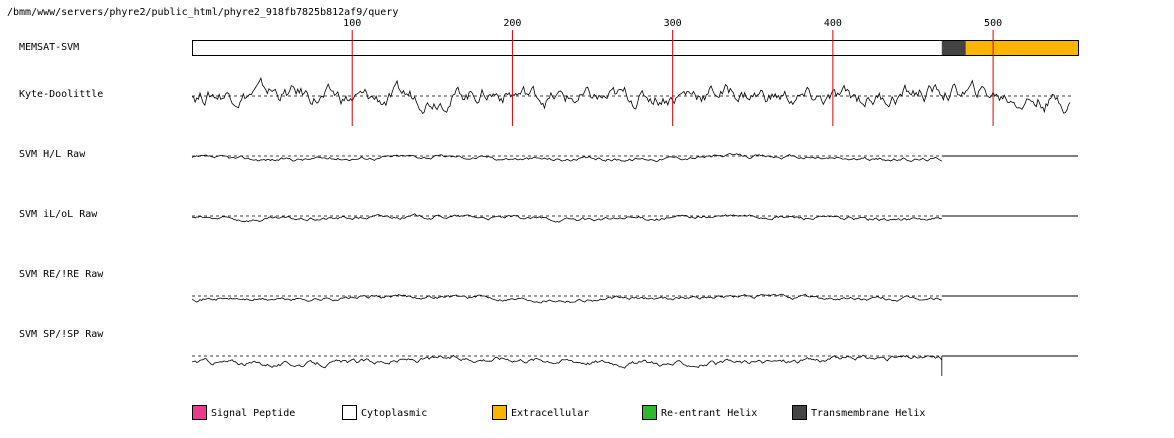 Image resolution: width=1174 pixels, height=438 pixels. Describe the element at coordinates (550, 413) in the screenshot. I see `legend-label-2: Extracellular` at that location.